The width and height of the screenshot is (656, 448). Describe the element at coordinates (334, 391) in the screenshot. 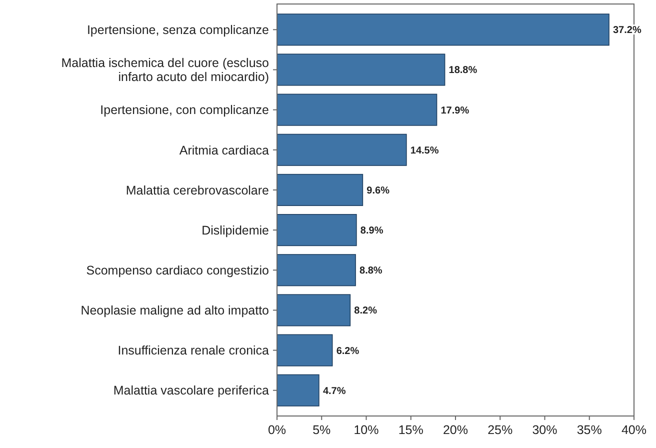

I see `data-label: 4.7%` at that location.